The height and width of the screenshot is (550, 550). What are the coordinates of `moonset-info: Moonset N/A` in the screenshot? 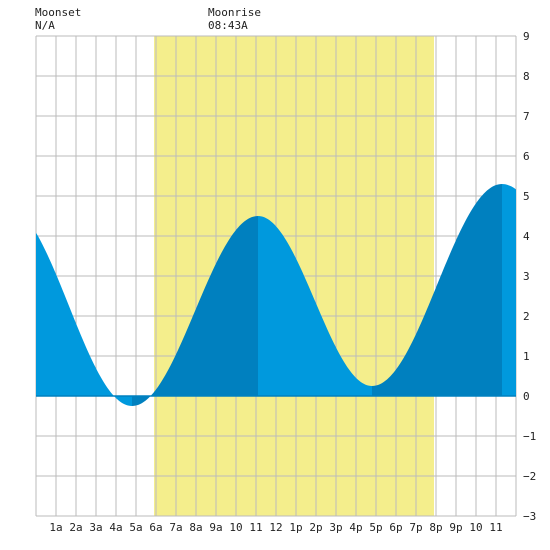 It's located at (58, 19).